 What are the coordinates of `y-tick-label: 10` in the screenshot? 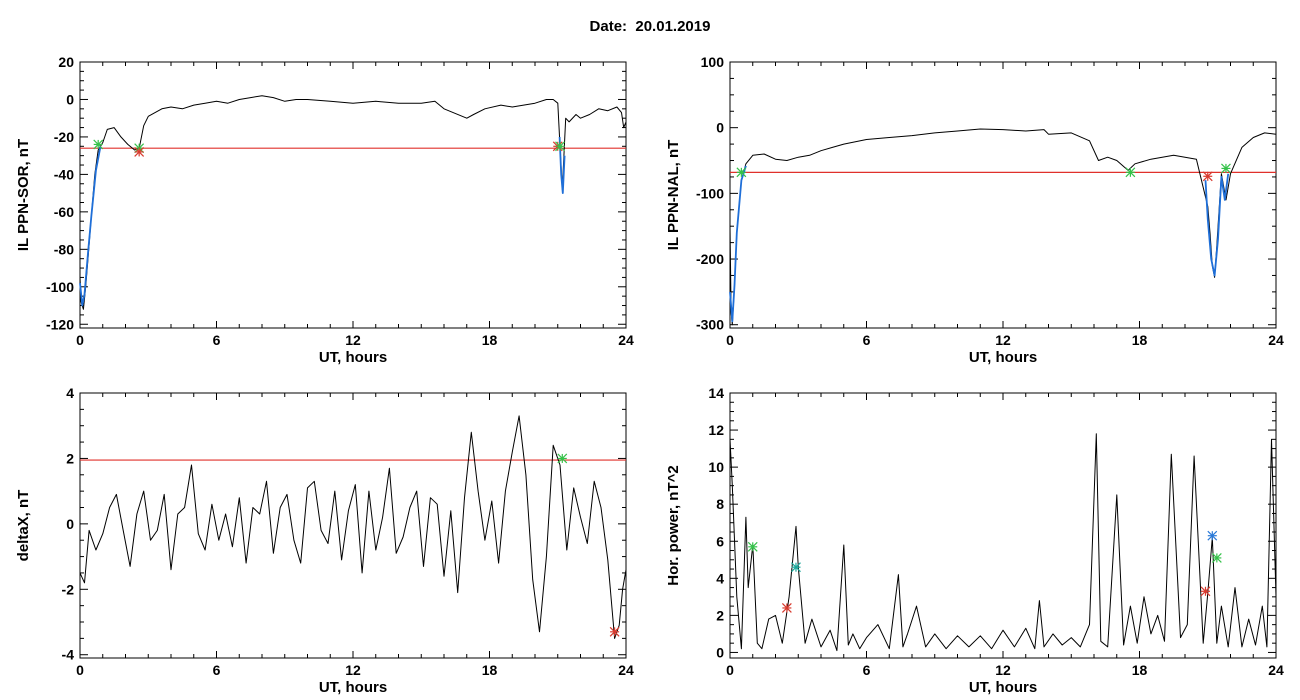 It's located at (716, 467).